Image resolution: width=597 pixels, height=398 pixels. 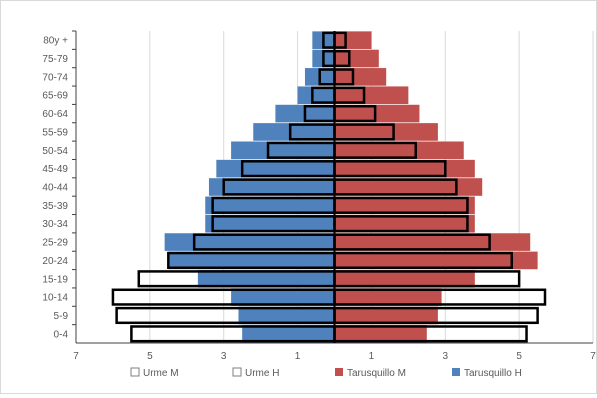 I want to click on legend-label: Tarusquillo M, so click(x=376, y=373).